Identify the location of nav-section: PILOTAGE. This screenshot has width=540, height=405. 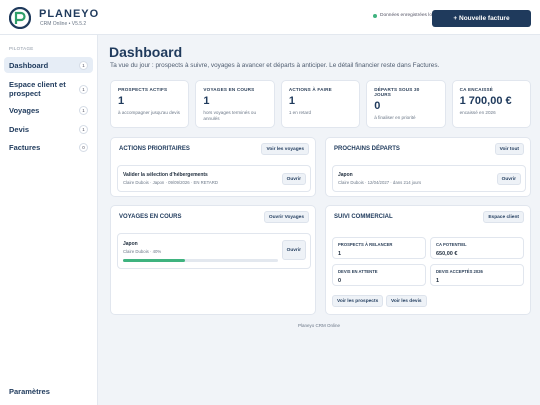
(21, 48).